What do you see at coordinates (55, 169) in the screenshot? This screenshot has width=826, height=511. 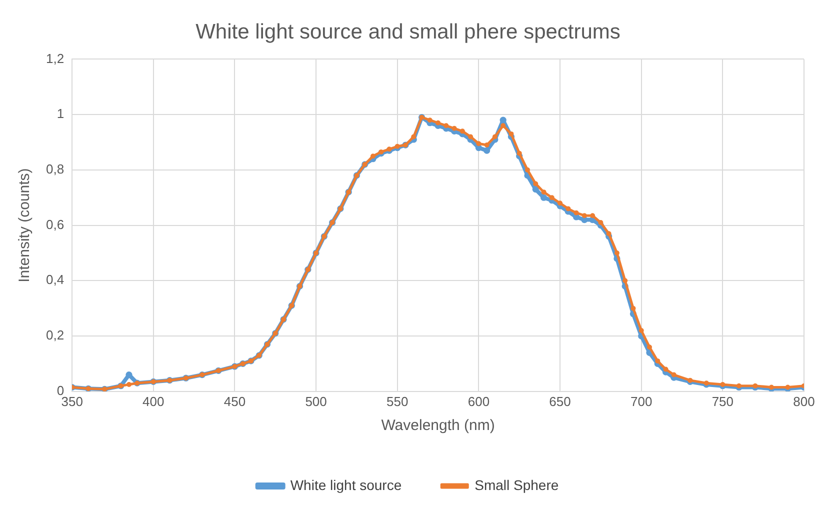 I see `y-tick-label: 0,8` at bounding box center [55, 169].